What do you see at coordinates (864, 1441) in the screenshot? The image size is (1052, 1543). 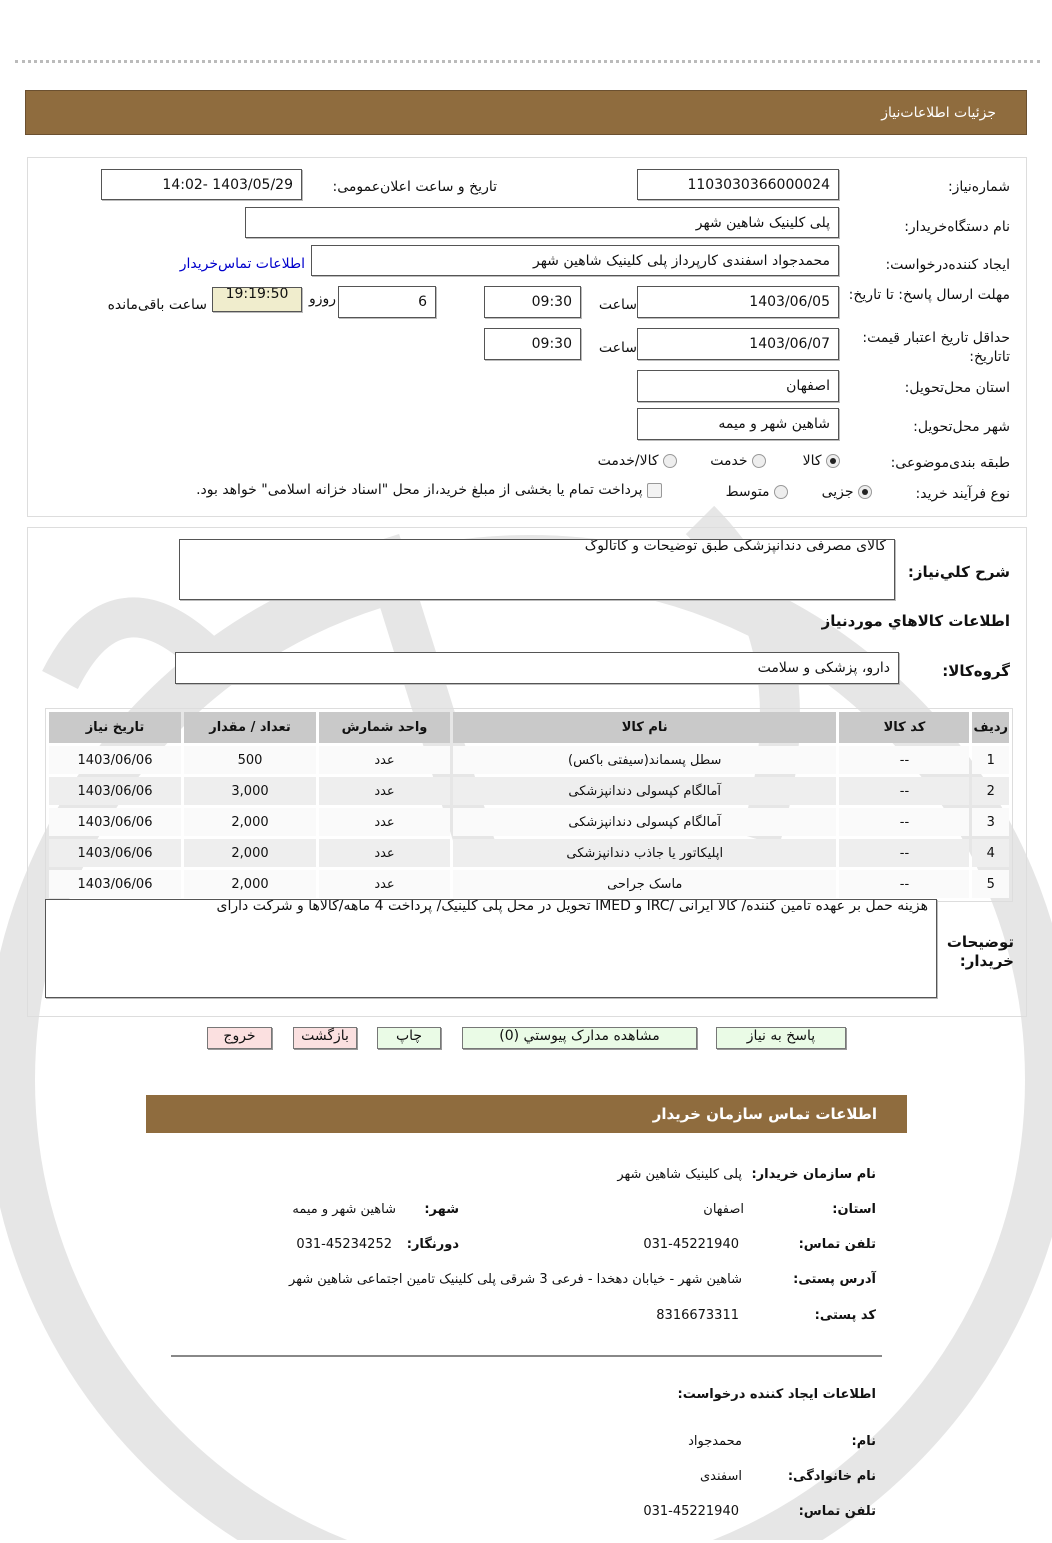 I see `name-label: نام:` at bounding box center [864, 1441].